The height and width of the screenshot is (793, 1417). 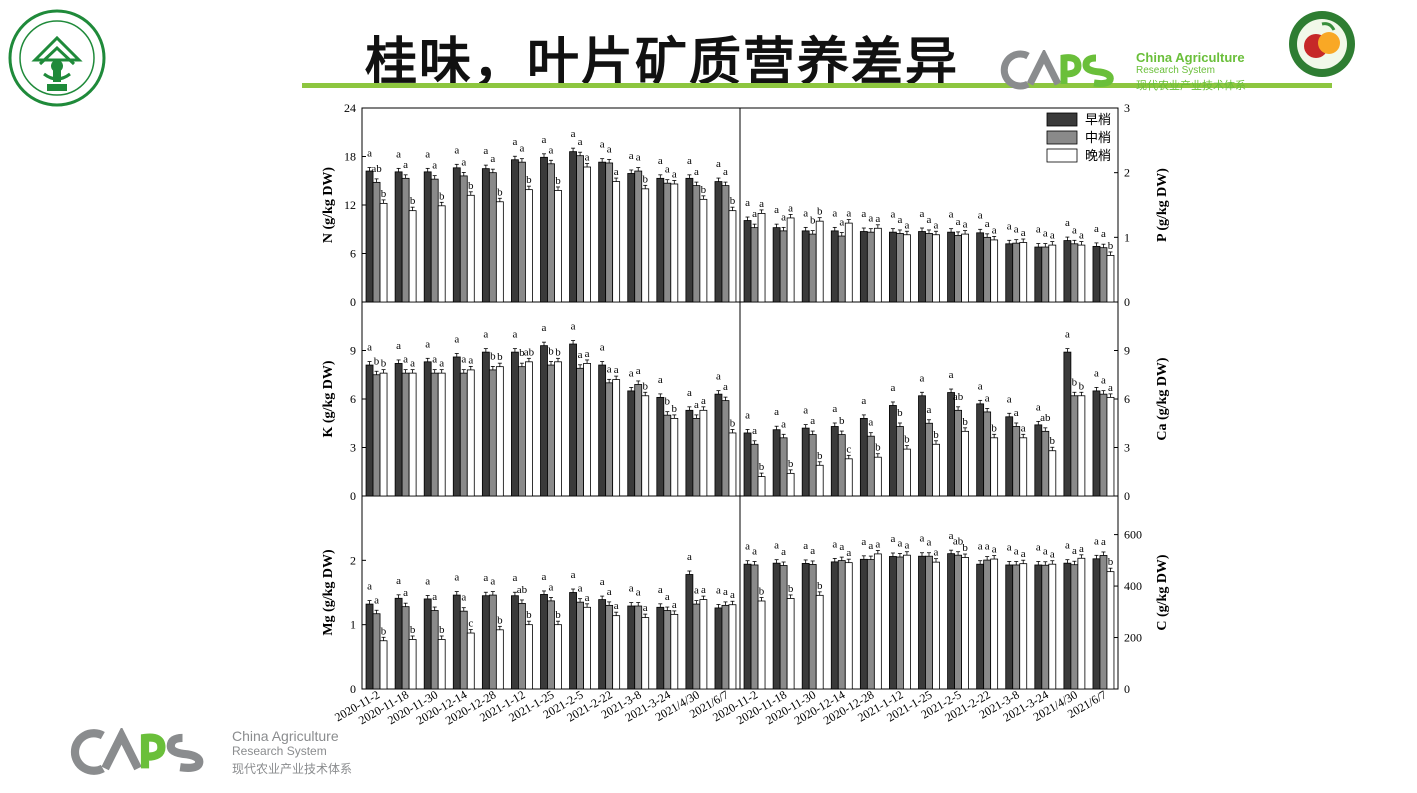 I want to click on tick-label-Ca: 9, so click(x=1127, y=351).